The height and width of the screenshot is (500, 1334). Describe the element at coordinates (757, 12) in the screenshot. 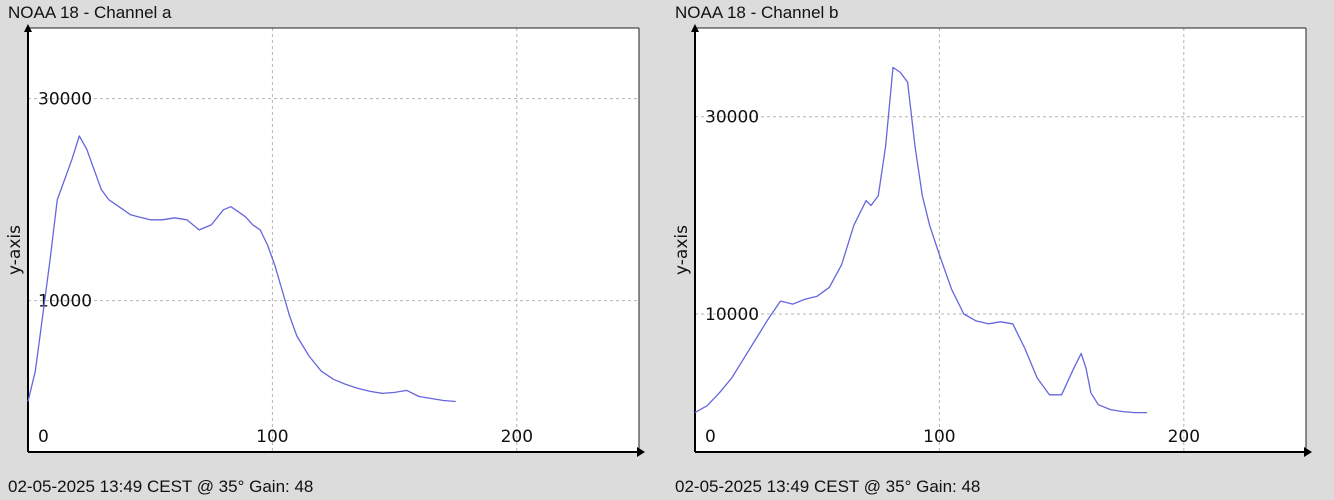

I see `chart-title: NOAA 18 - Channel b` at that location.